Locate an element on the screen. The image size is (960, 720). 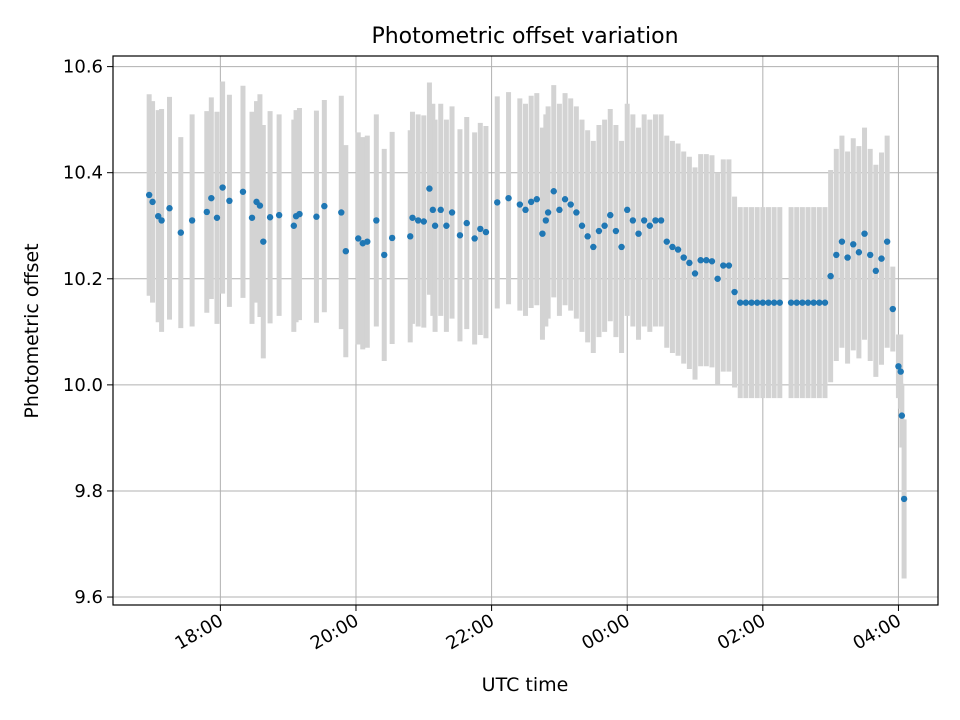
x-tick-label: 22:00 is located at coordinates (470, 632).